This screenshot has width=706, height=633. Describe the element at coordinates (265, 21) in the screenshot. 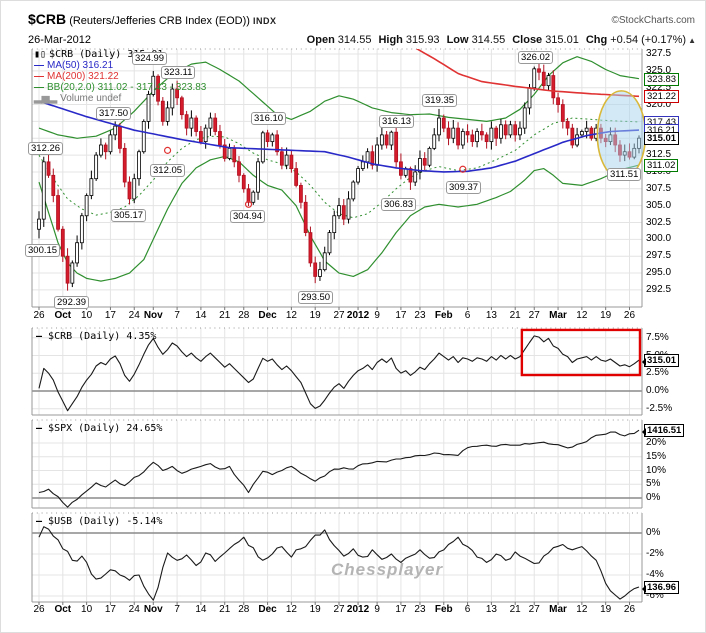

I see `exchange-tag: INDX` at that location.